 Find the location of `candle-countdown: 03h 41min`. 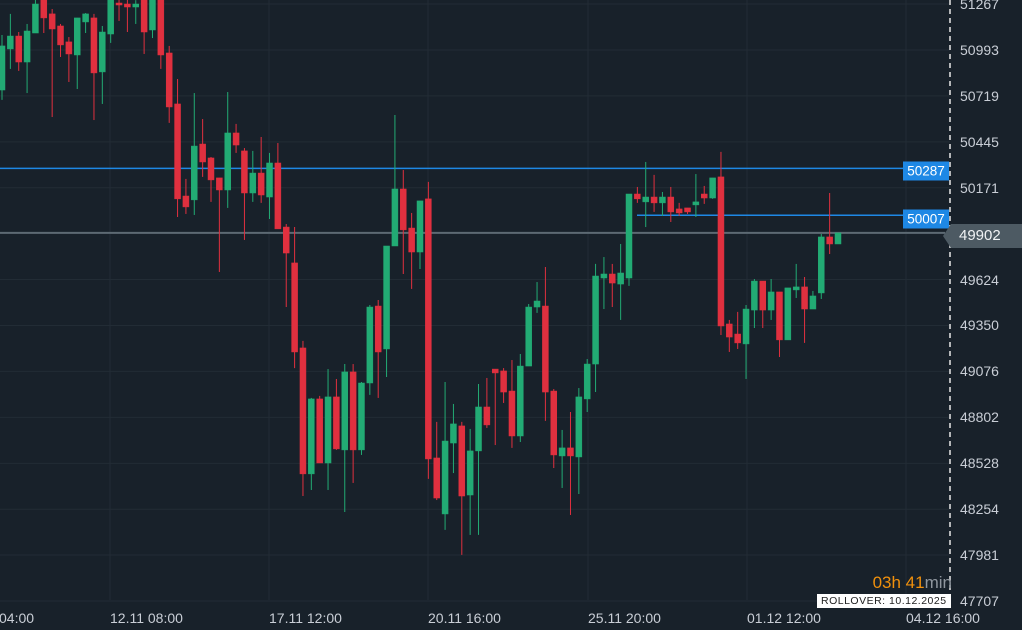

candle-countdown: 03h 41min is located at coordinates (912, 583).